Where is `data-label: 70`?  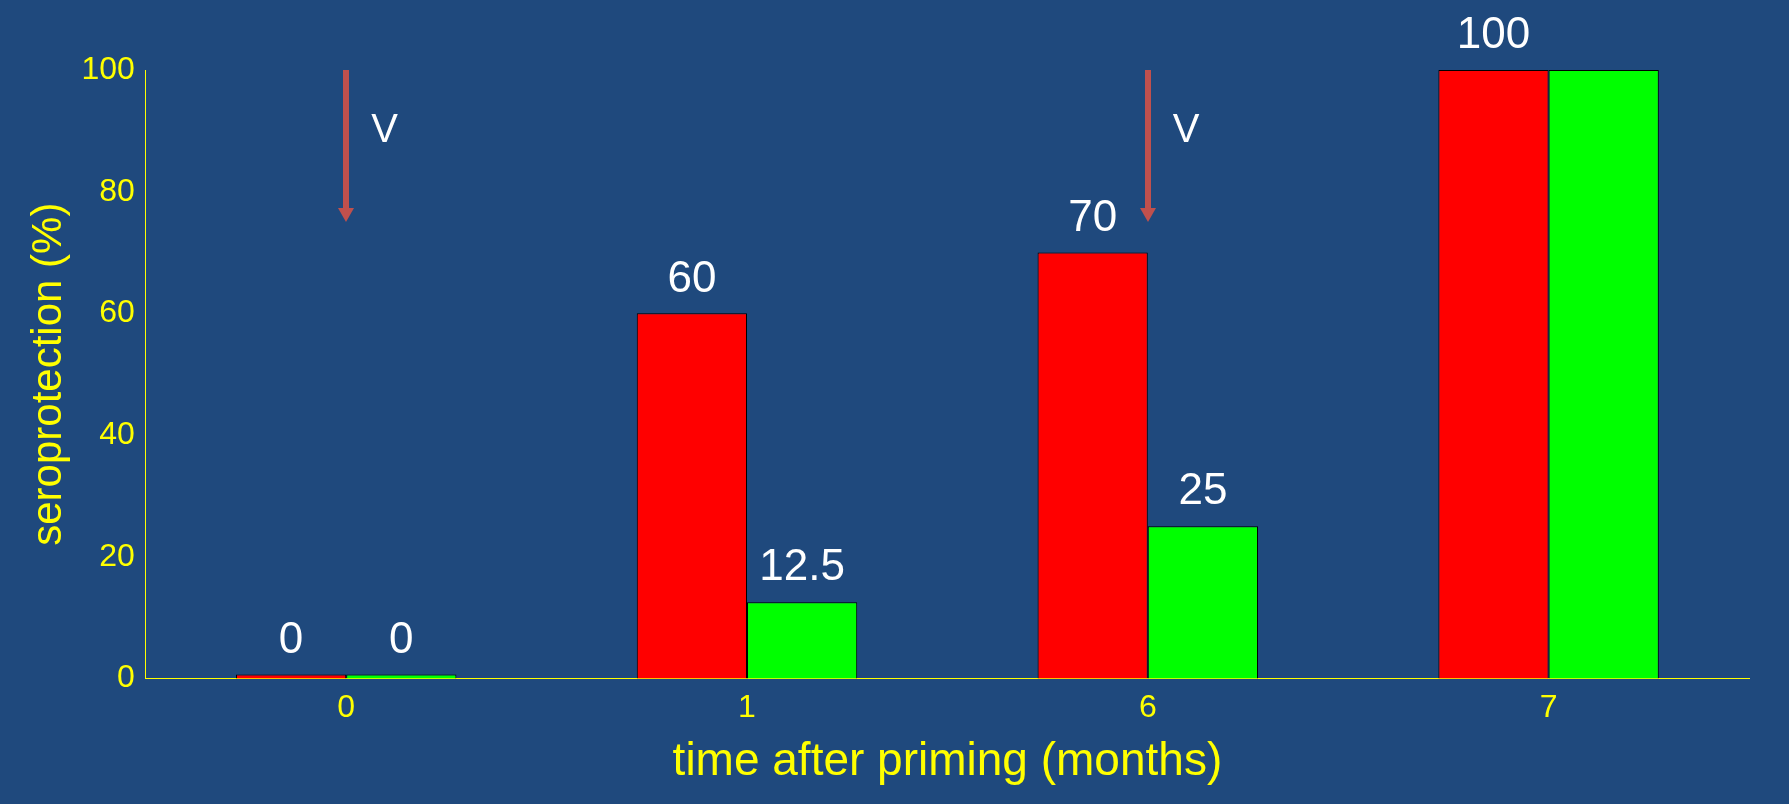 data-label: 70 is located at coordinates (1093, 215).